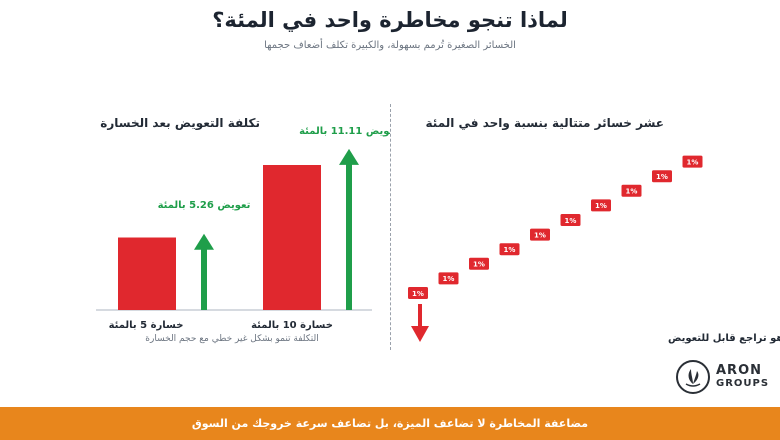  Describe the element at coordinates (390, 227) in the screenshot. I see `panel-divider` at that location.